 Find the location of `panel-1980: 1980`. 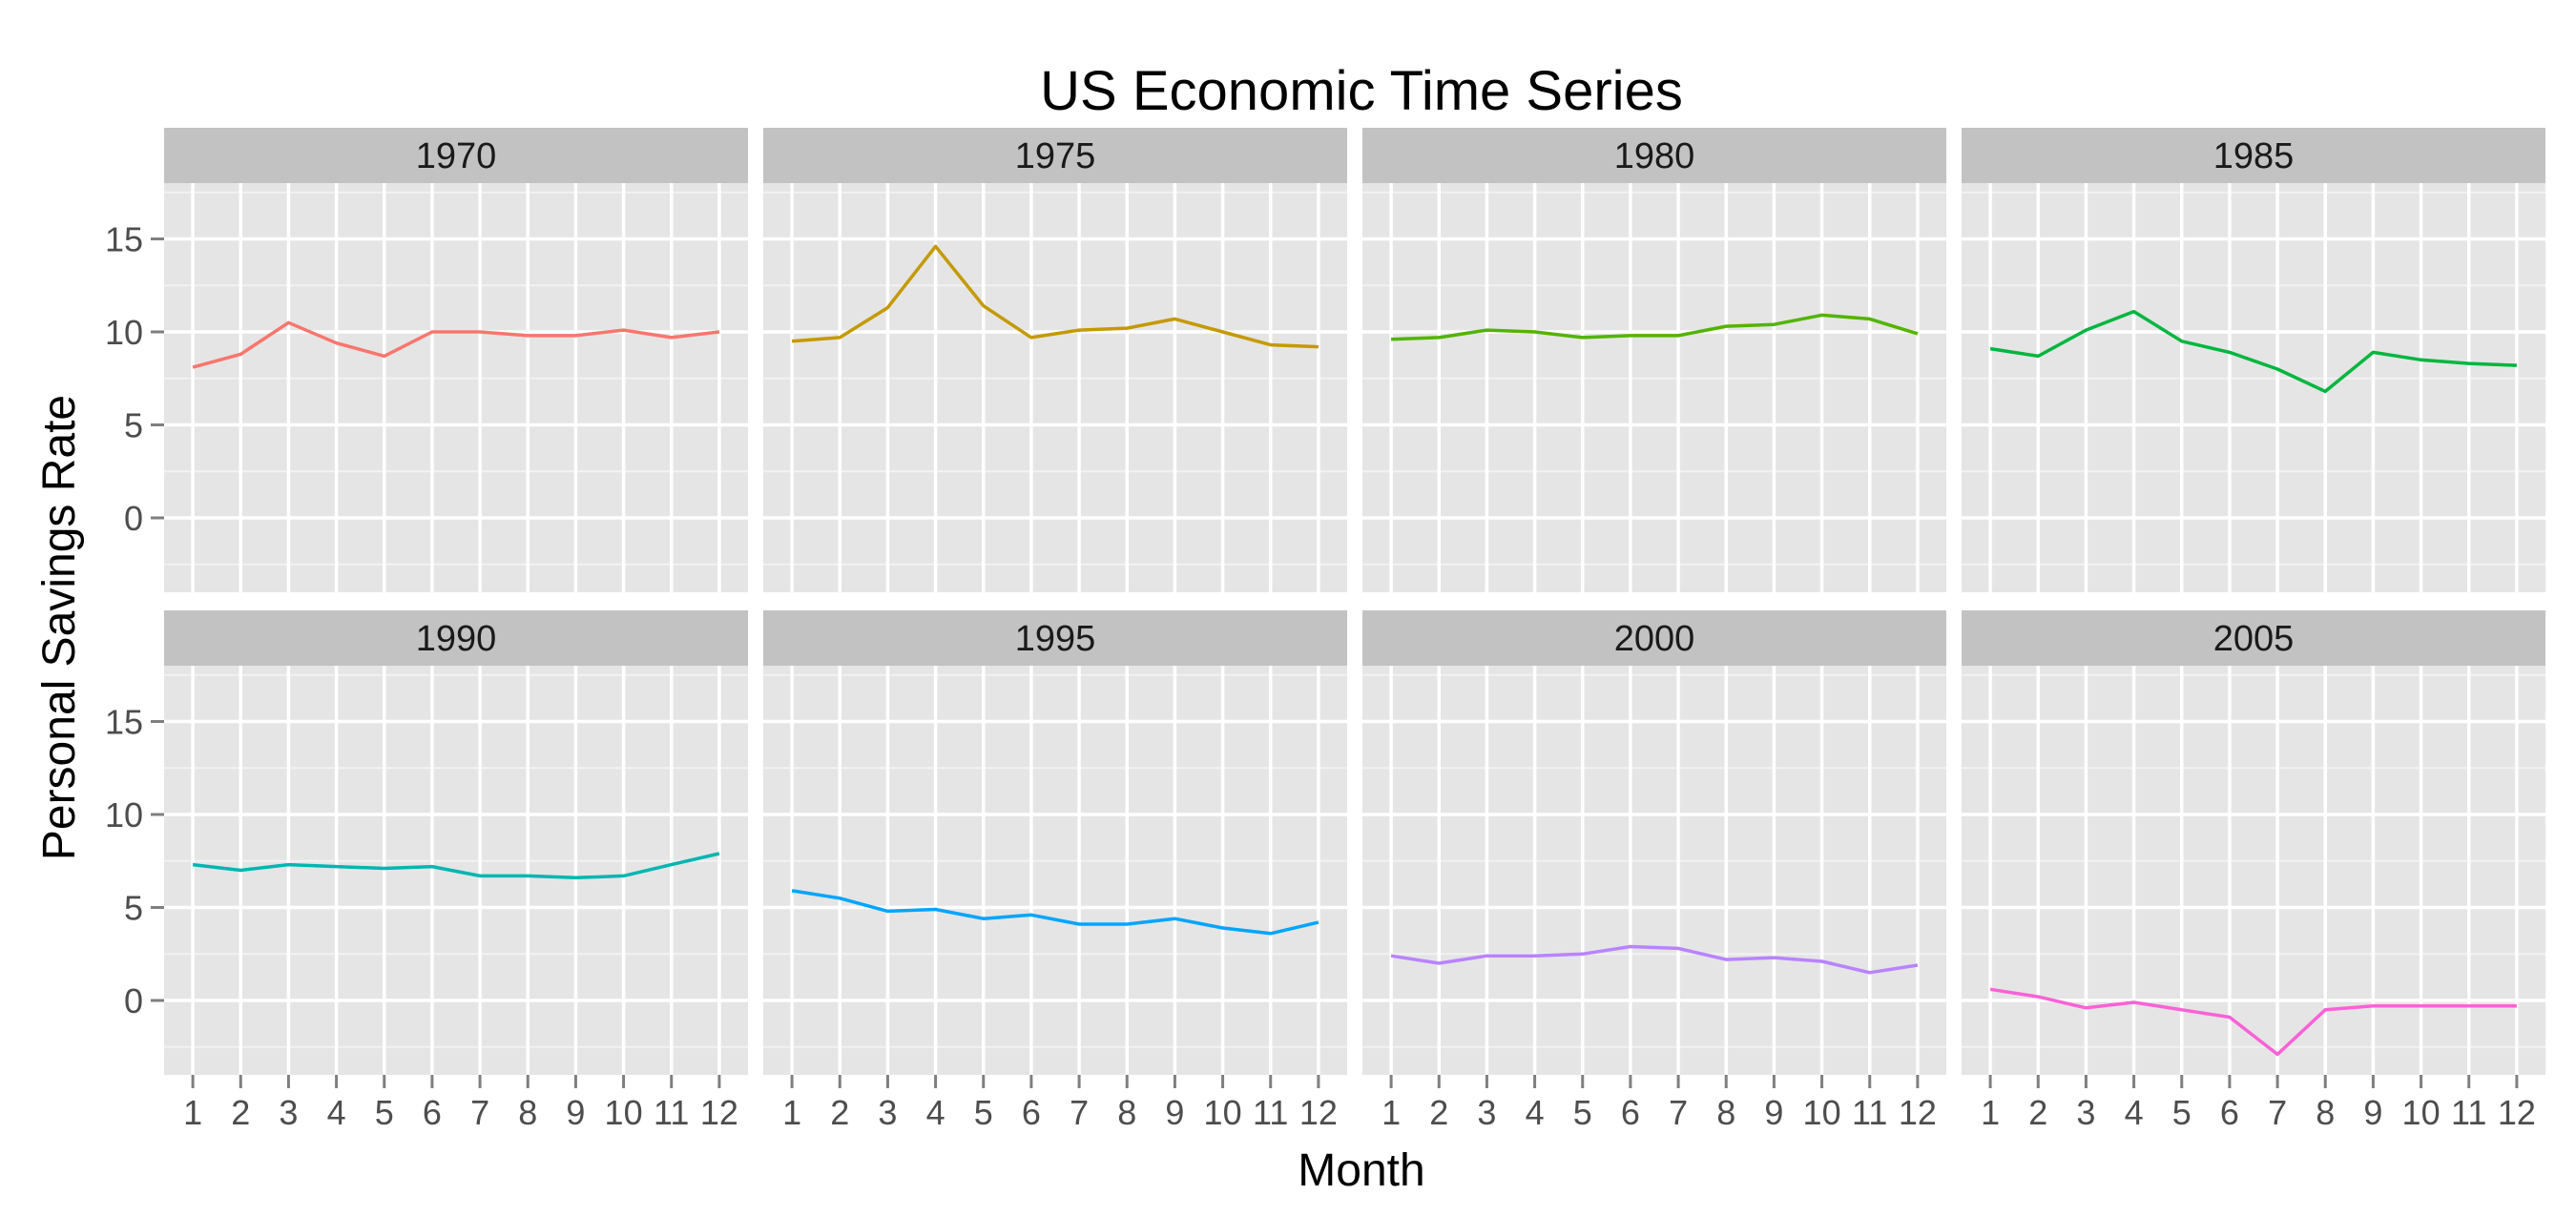

panel-1980: 1980 is located at coordinates (1654, 360).